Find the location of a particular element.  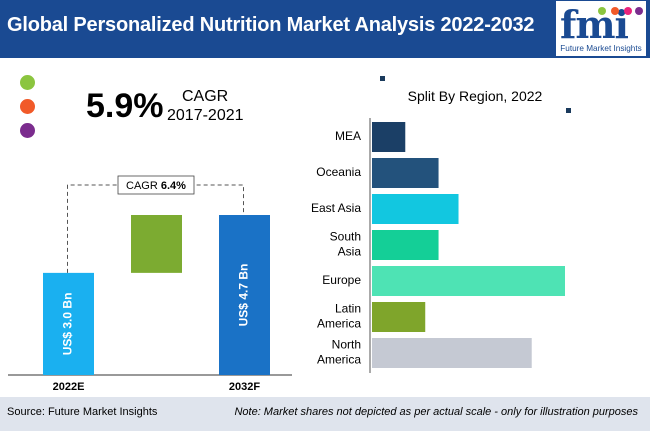

logo-subtitle: Future Market Insights is located at coordinates (601, 48).